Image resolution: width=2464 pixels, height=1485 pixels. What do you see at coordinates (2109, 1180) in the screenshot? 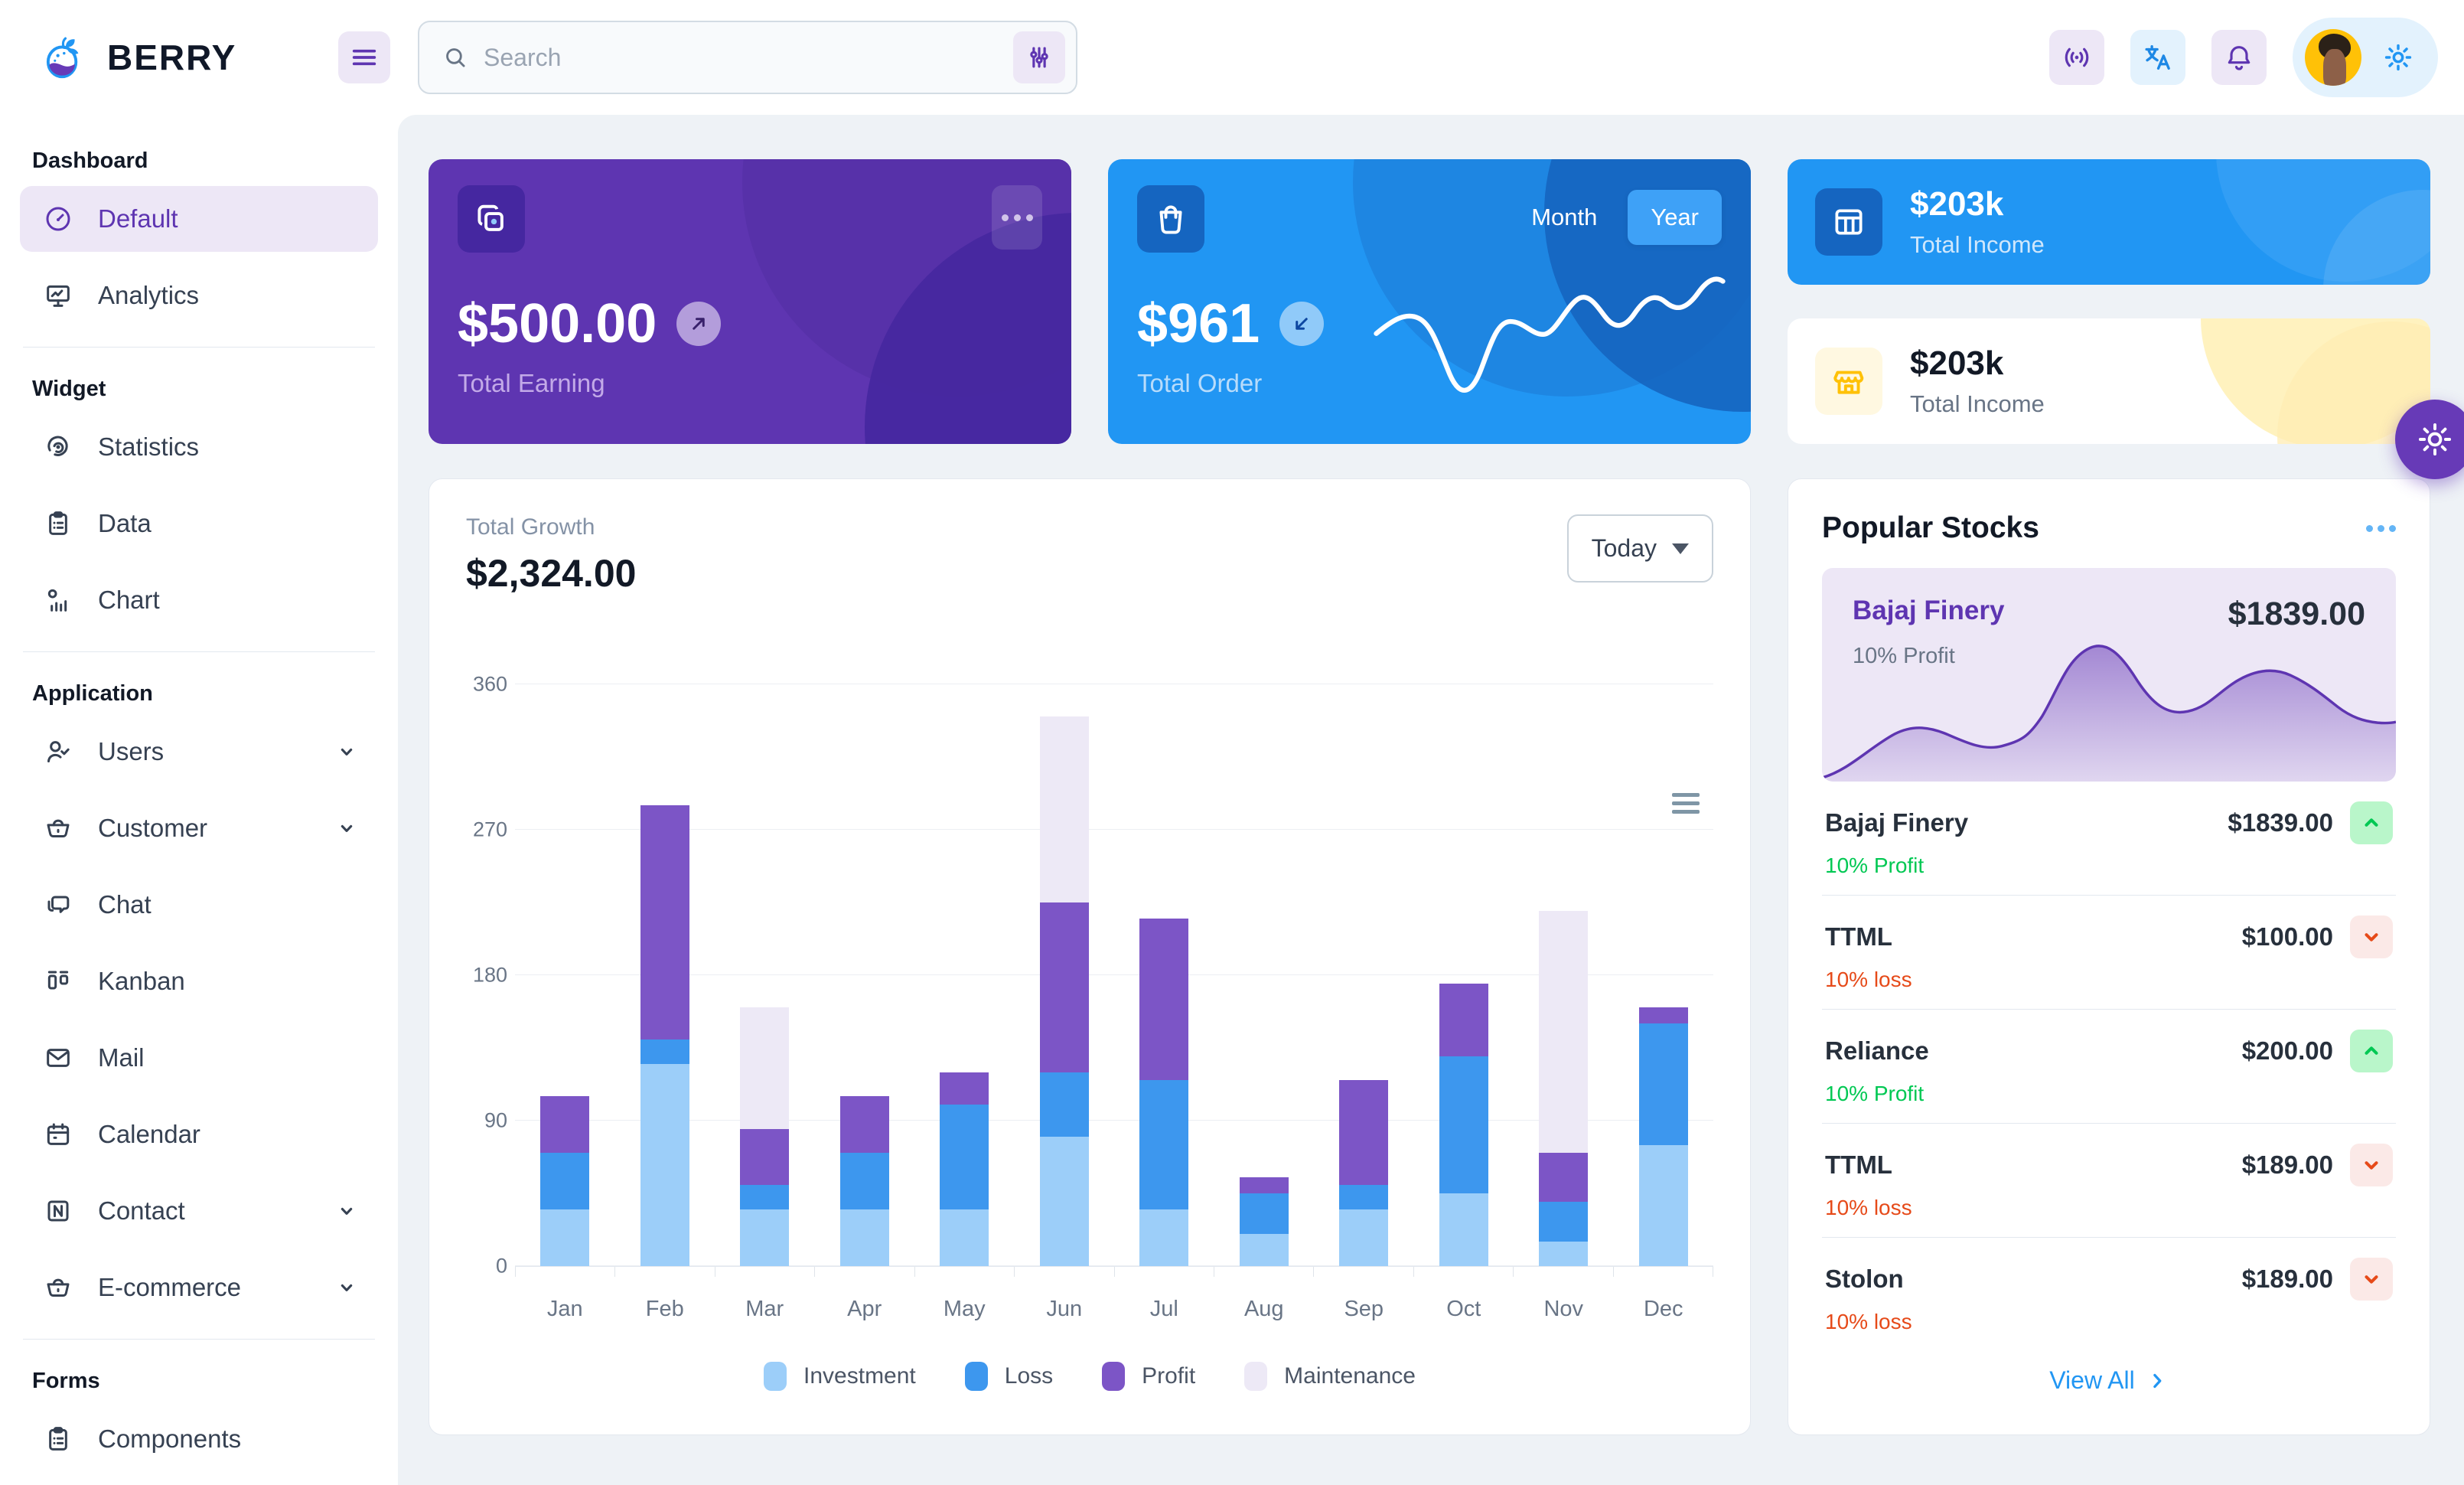
I see `stock-row: TTML $189.00 10% loss` at bounding box center [2109, 1180].